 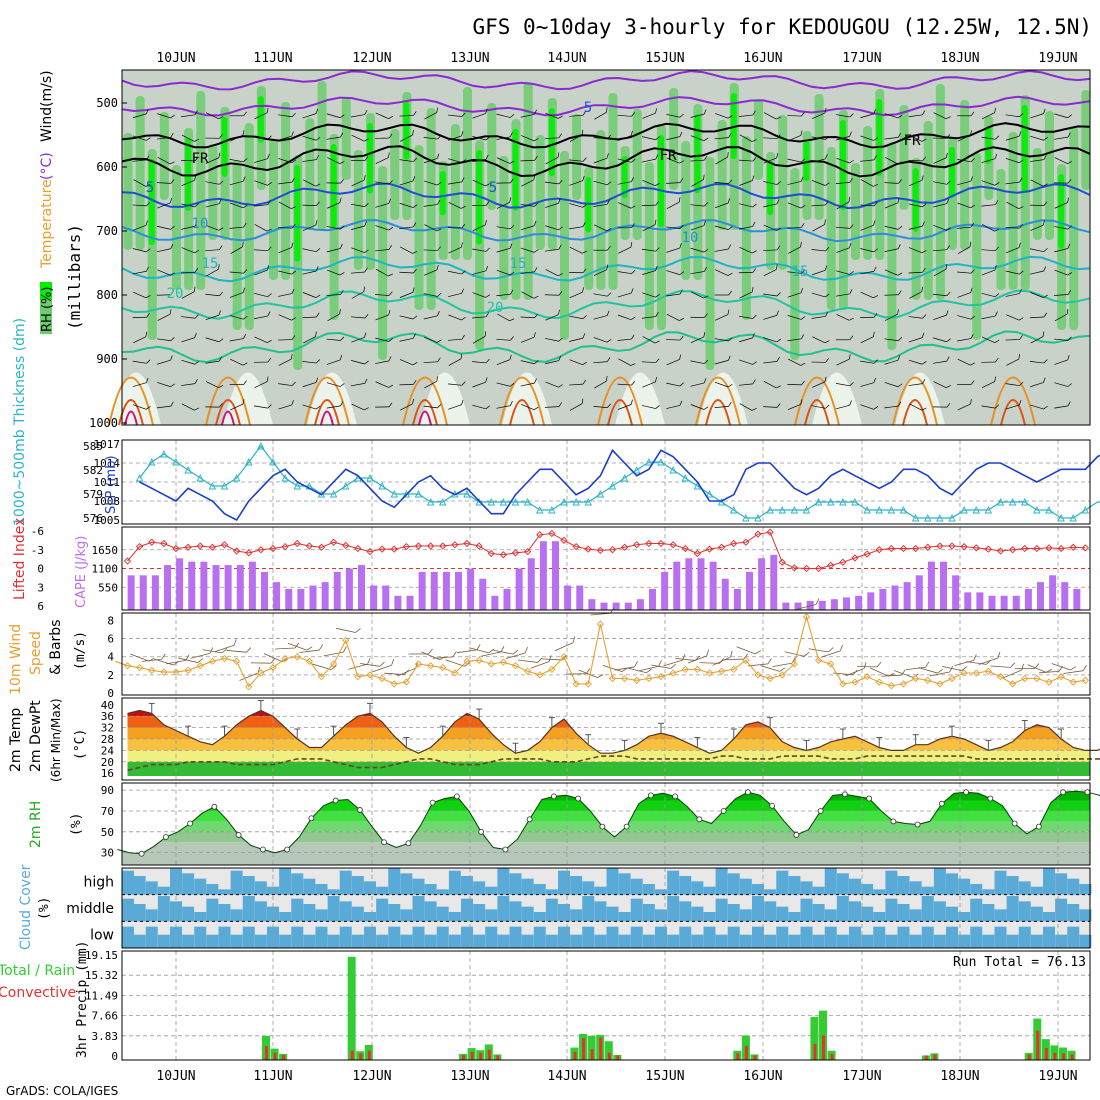 What do you see at coordinates (861, 1076) in the screenshot?
I see `date-bottom-7: 17JUN` at bounding box center [861, 1076].